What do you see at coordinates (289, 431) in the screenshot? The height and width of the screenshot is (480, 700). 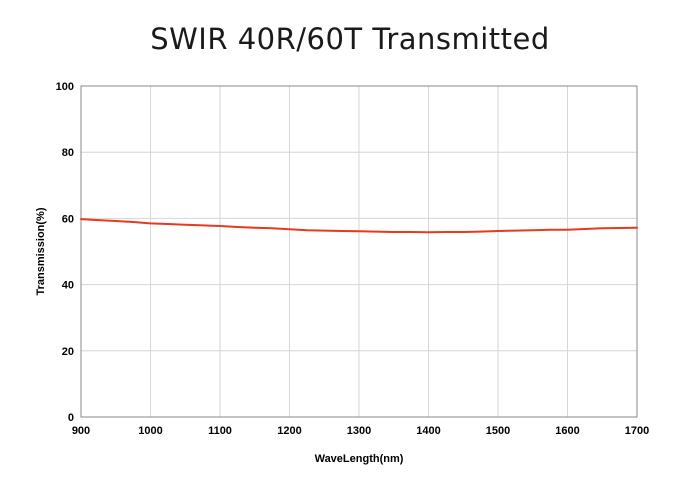 I see `x-tick-label: 1200` at bounding box center [289, 431].